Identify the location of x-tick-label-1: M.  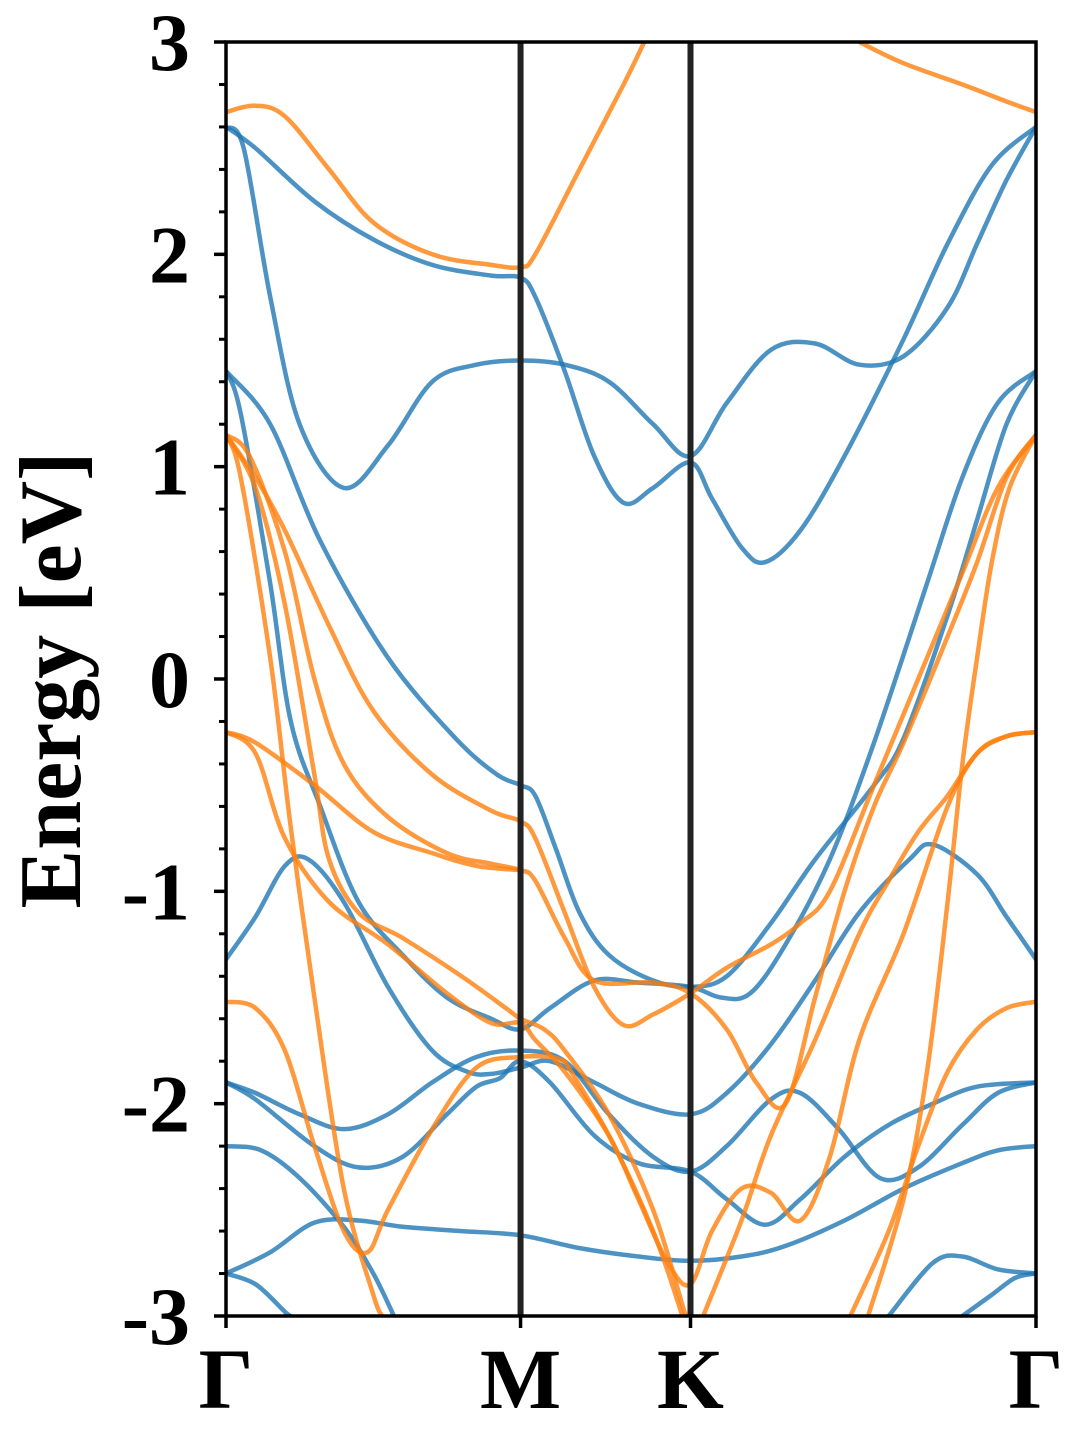
(520, 1379).